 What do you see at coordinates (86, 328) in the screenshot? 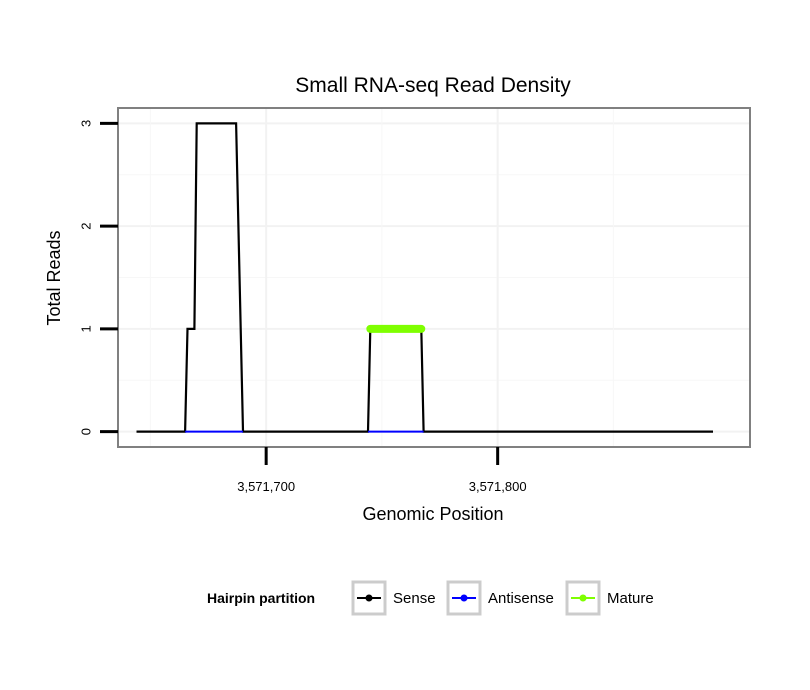
I see `y-tick-label: 1` at bounding box center [86, 328].